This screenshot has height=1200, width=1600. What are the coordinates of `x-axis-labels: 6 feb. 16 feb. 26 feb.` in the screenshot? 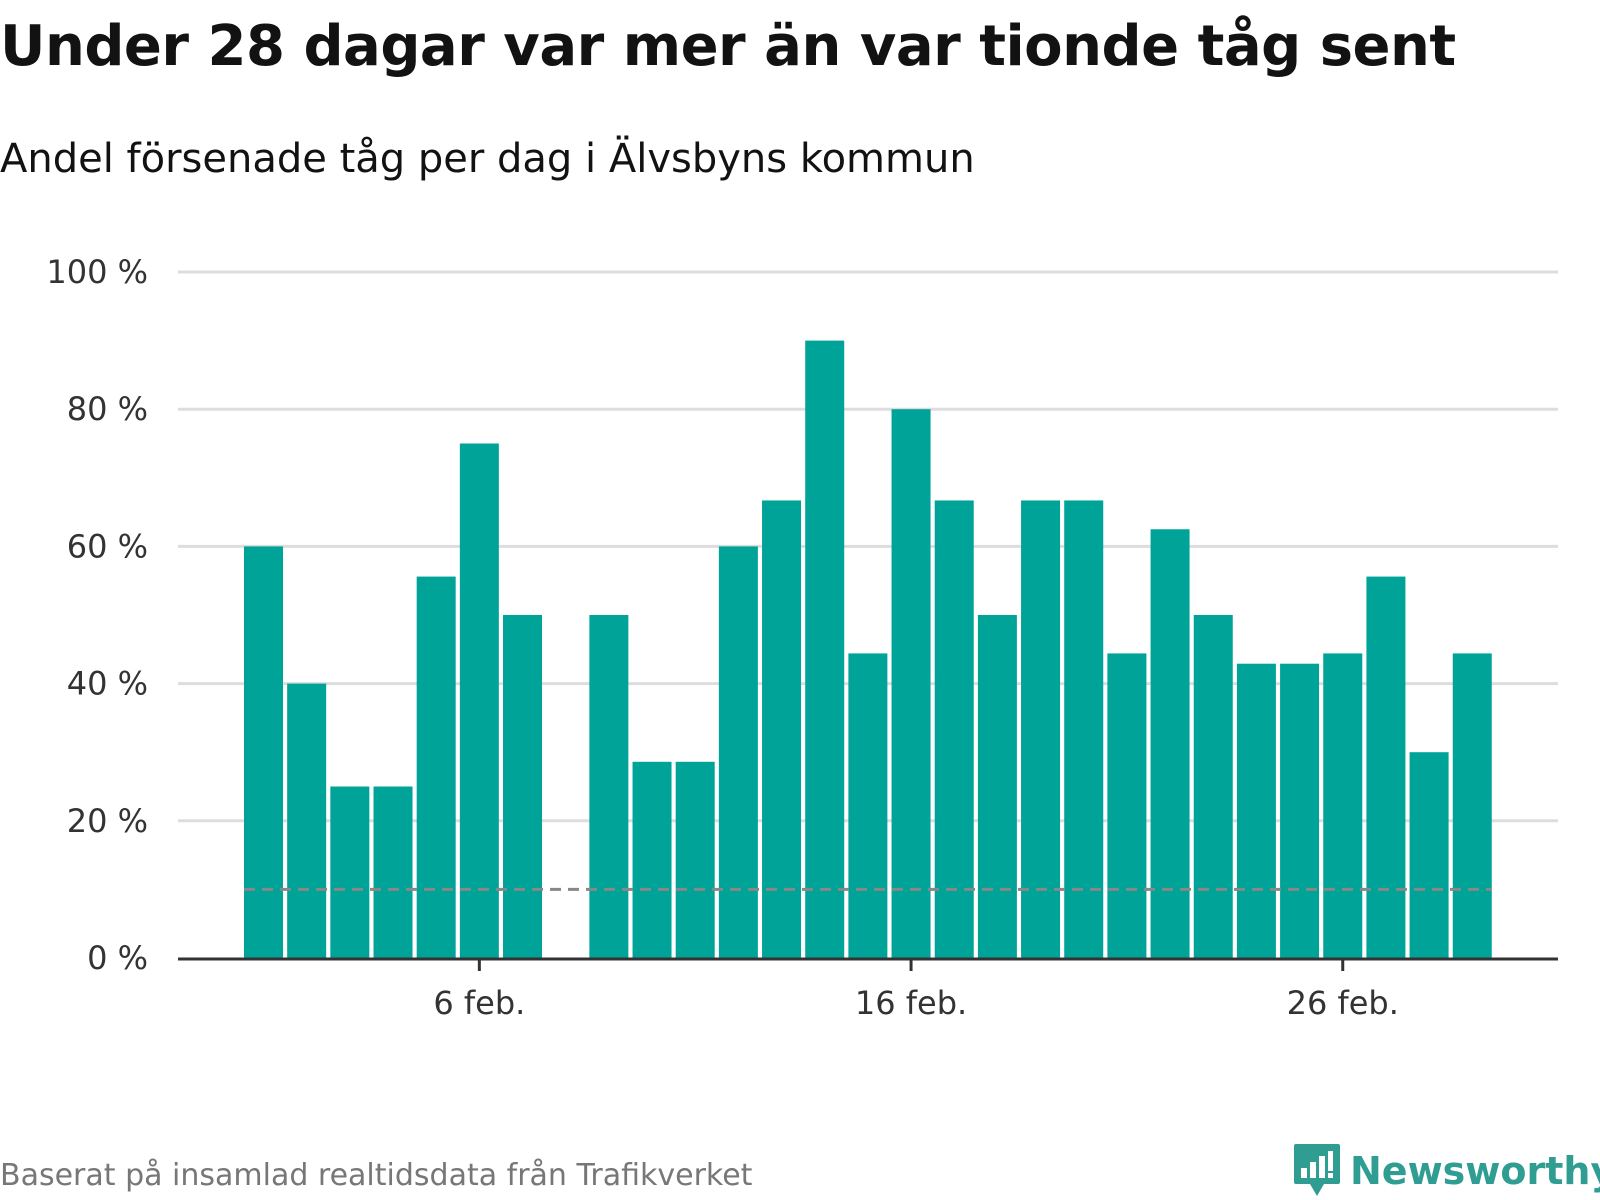 It's located at (916, 1003).